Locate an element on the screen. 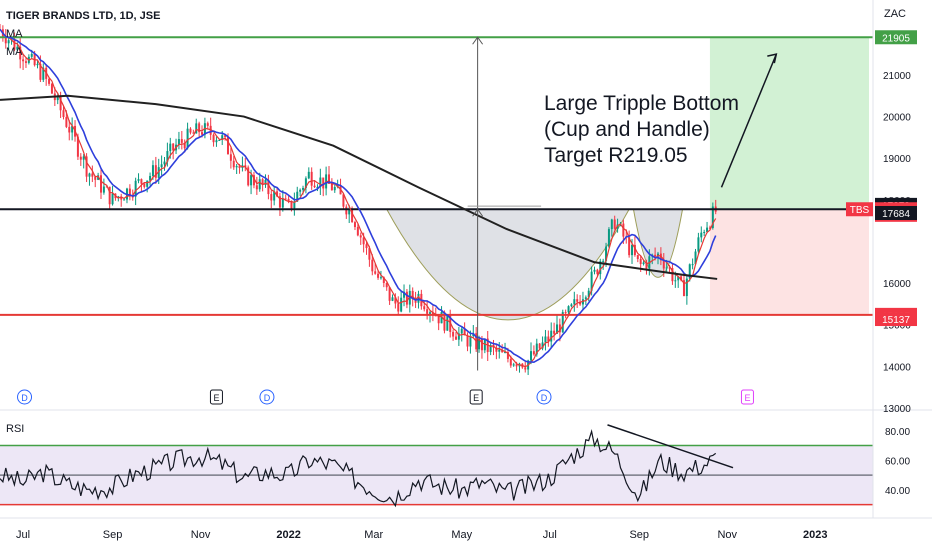 This screenshot has width=932, height=550. time-tick-label: Nov is located at coordinates (727, 535).